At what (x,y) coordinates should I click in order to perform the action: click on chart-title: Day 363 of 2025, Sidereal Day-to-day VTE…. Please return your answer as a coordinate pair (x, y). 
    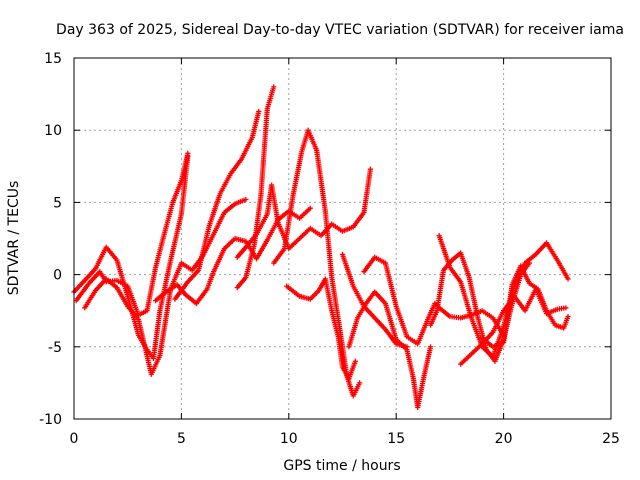
    Looking at the image, I should click on (340, 30).